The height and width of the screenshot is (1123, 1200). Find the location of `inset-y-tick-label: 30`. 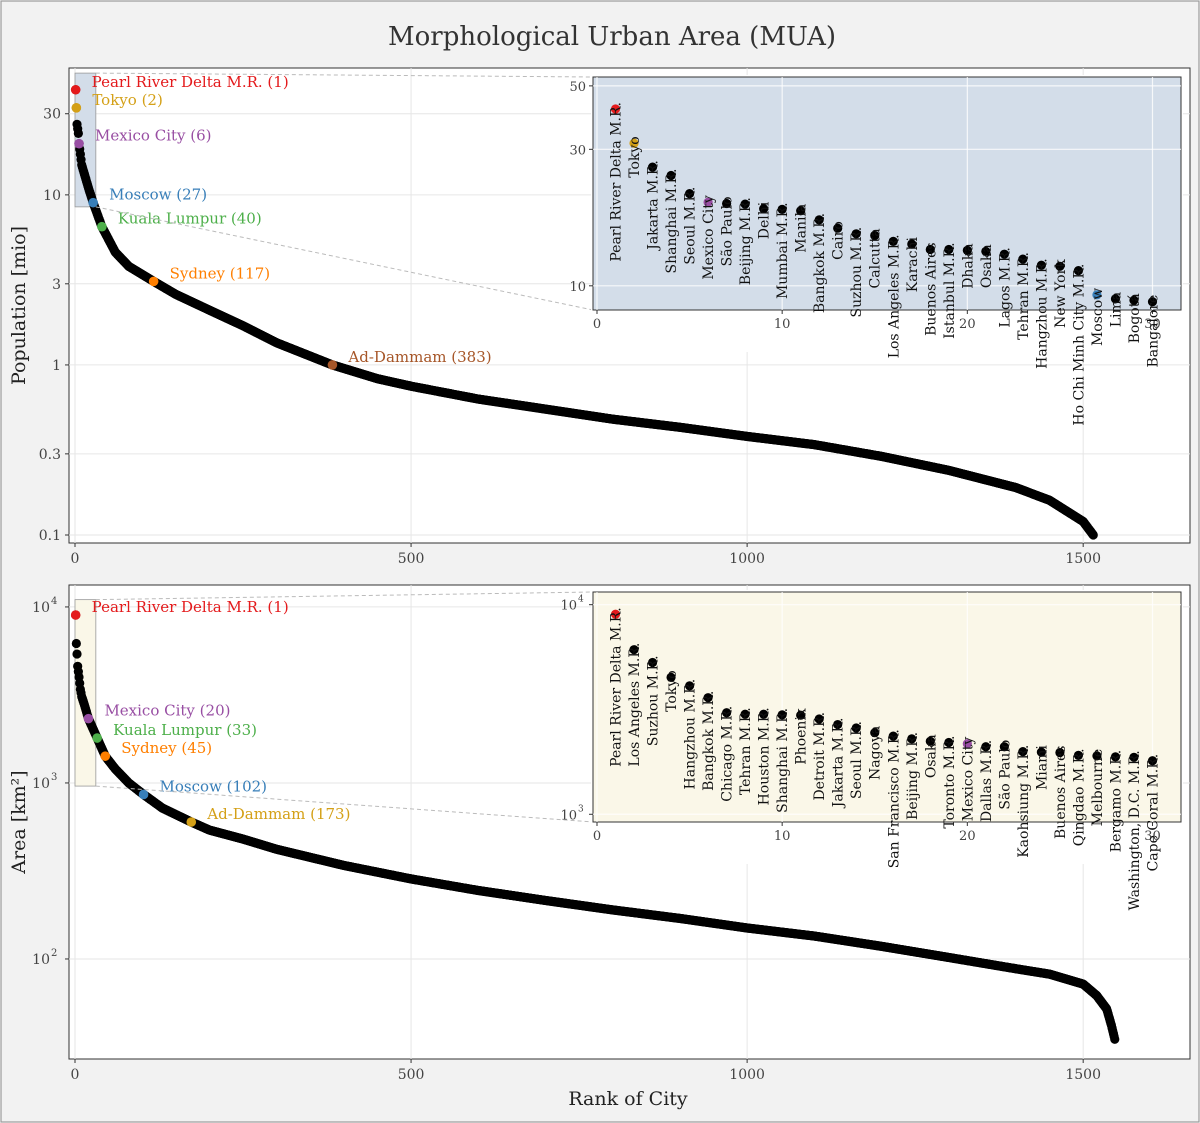

inset-y-tick-label: 30 is located at coordinates (577, 150).